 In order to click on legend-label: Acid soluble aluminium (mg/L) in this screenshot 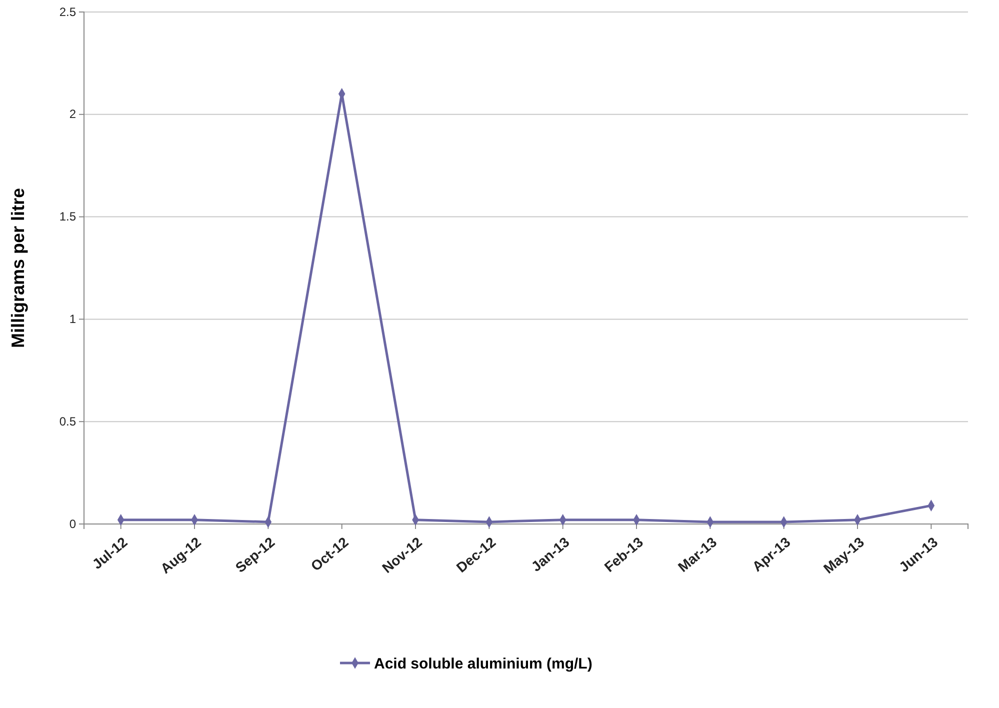, I will do `click(483, 663)`.